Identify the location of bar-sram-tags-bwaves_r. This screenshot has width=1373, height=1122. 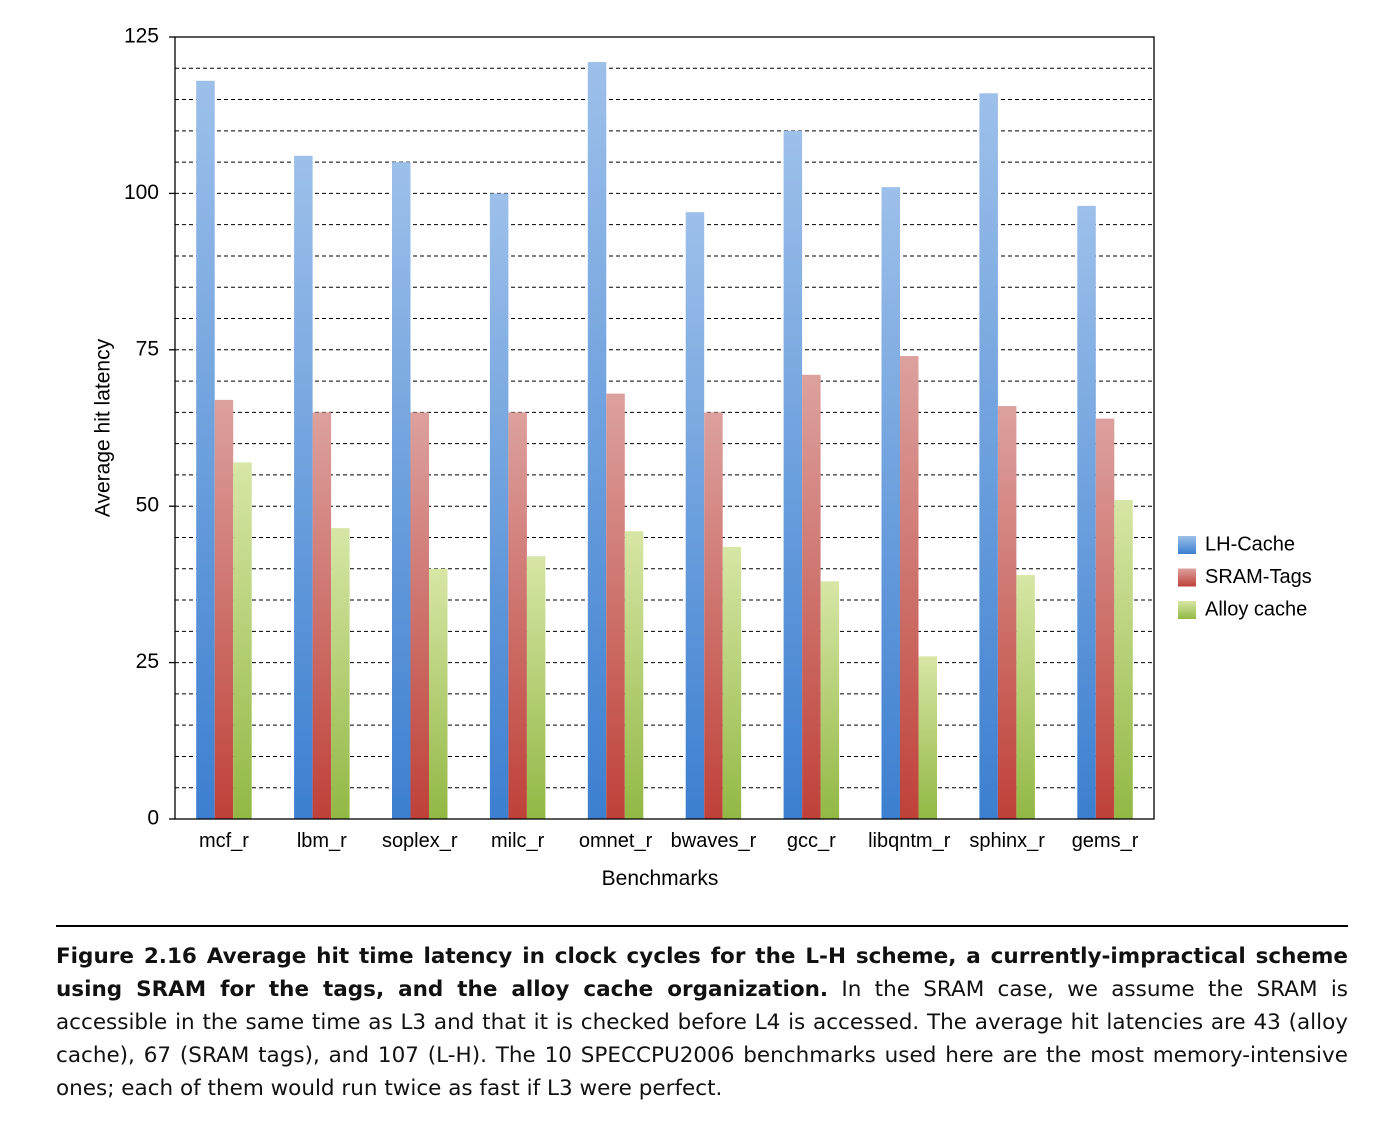
(713, 615).